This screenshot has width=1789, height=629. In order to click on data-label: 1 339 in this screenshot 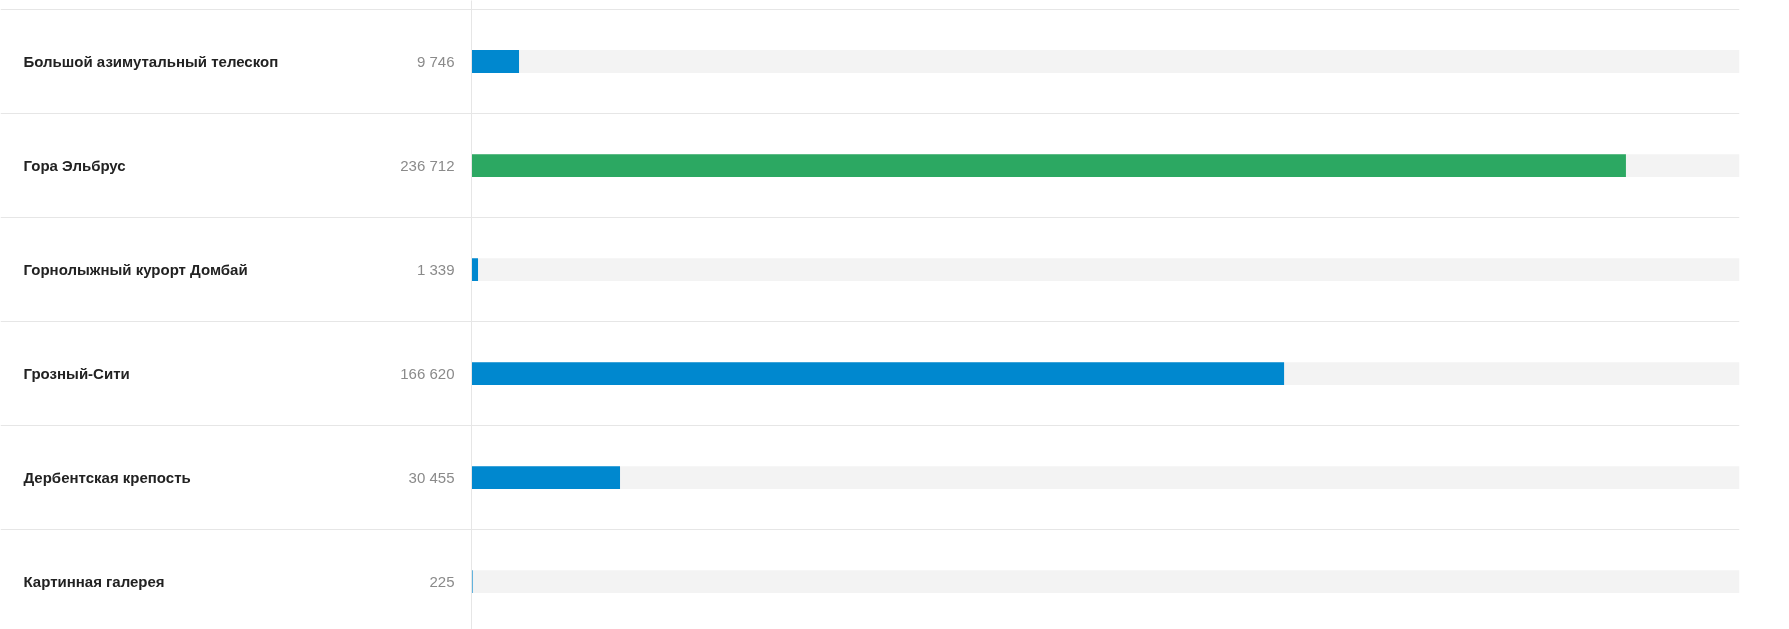, I will do `click(435, 270)`.